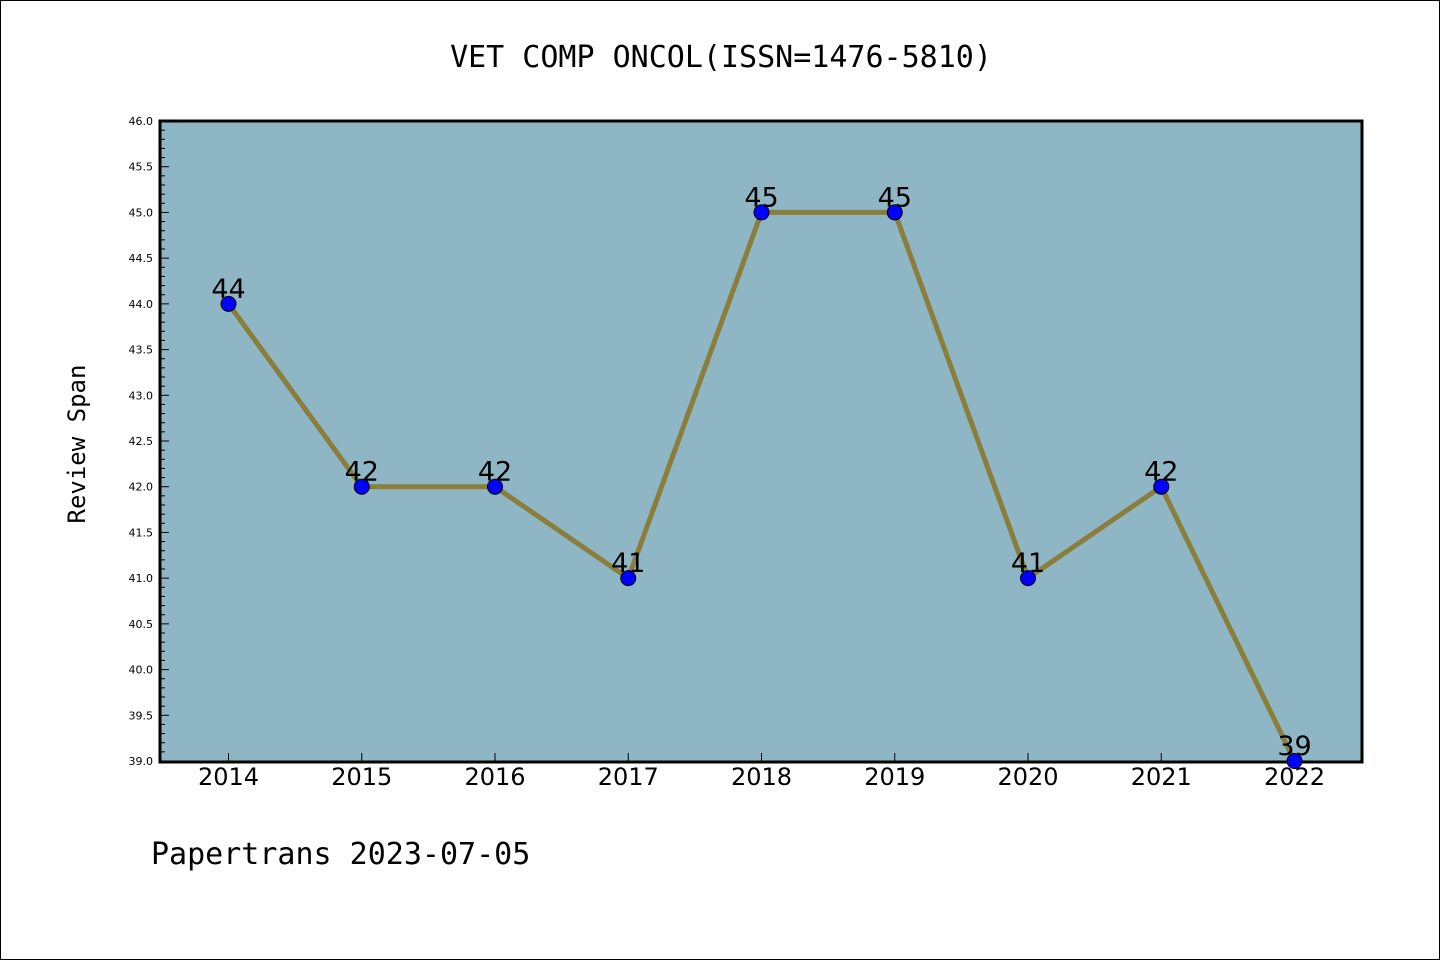 This screenshot has height=961, width=1440. Describe the element at coordinates (141, 350) in the screenshot. I see `y-tick-label: 43.5` at that location.